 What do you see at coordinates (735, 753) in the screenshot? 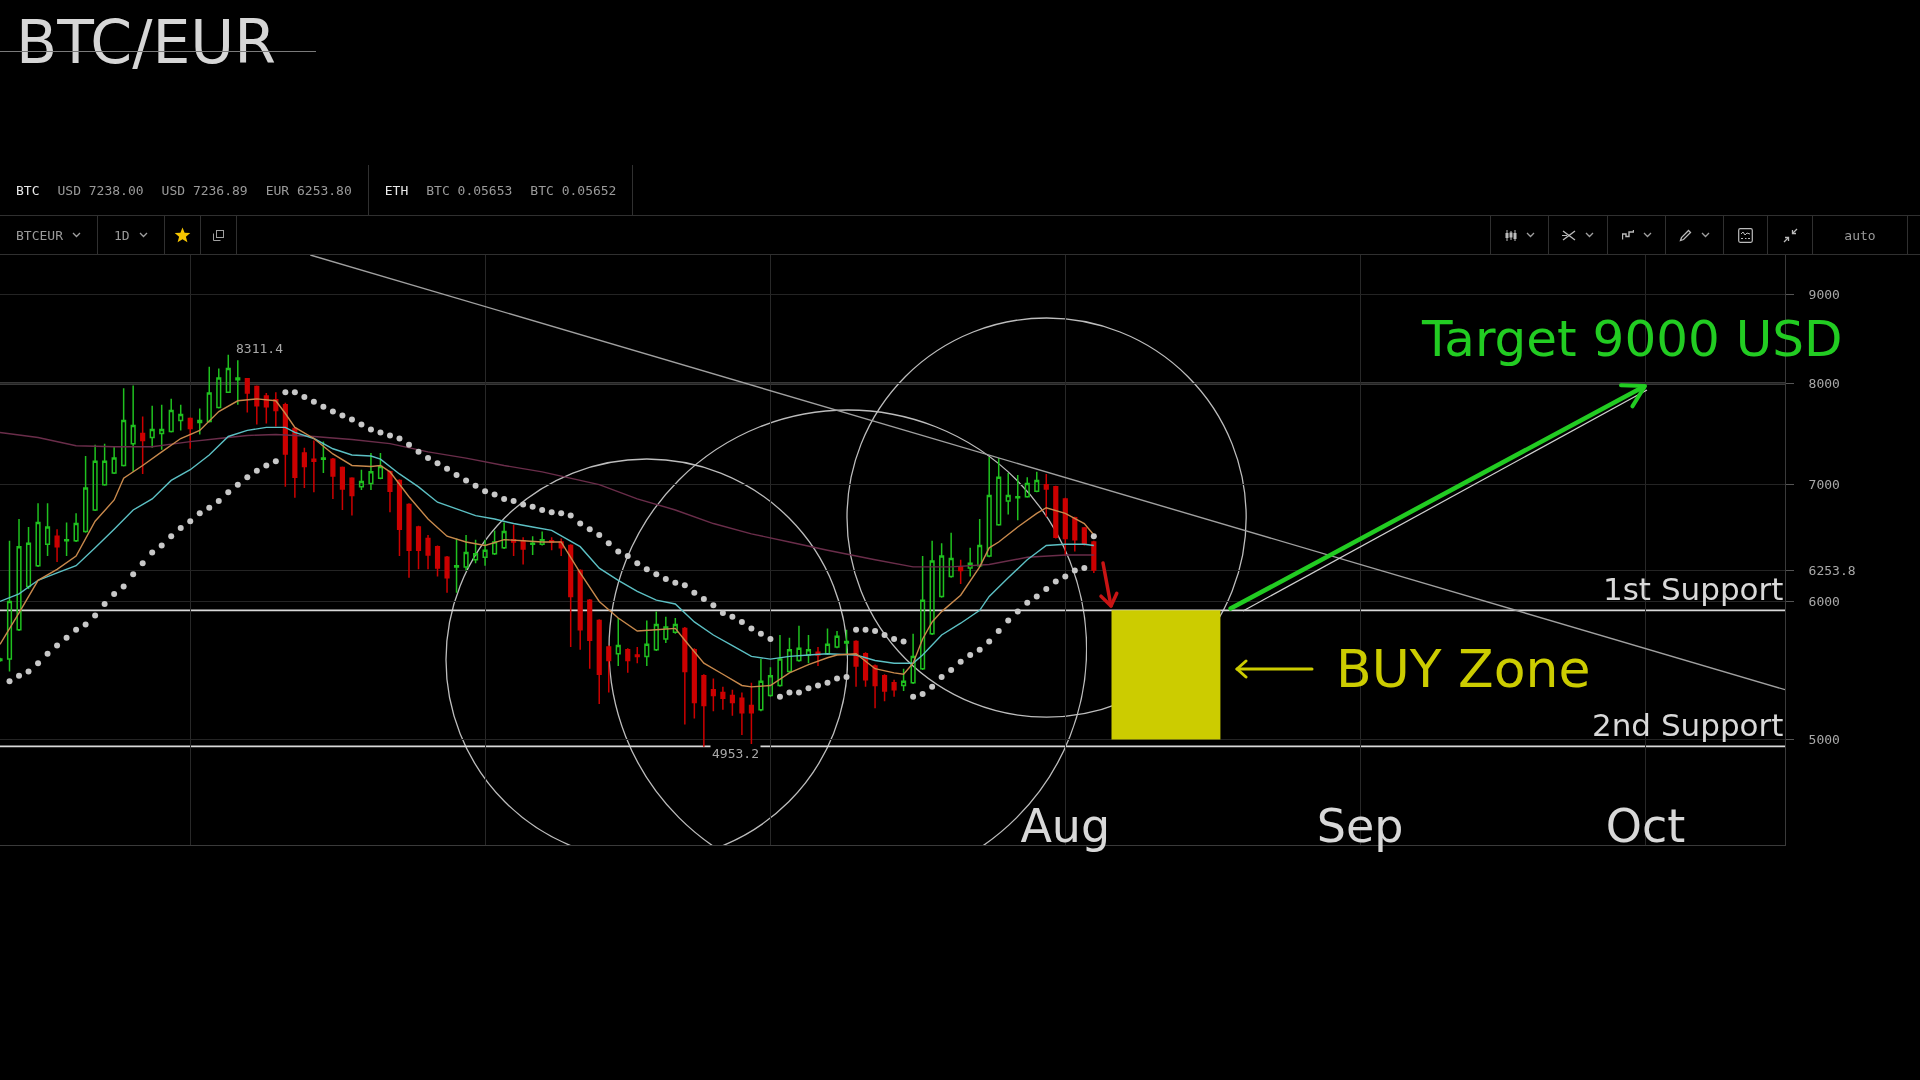
I see `annotation: 4953.2` at bounding box center [735, 753].